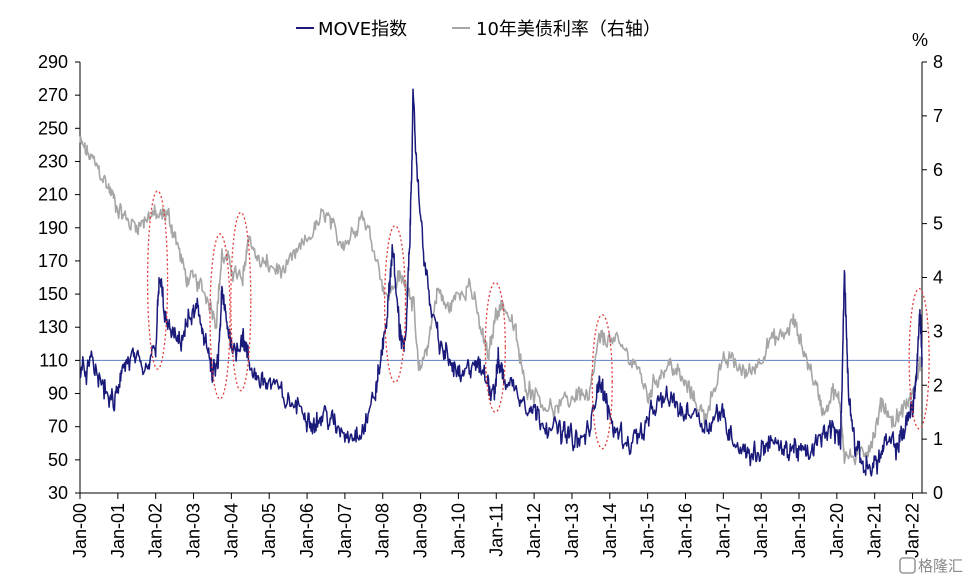 The image size is (974, 584). Describe the element at coordinates (53, 228) in the screenshot. I see `left-axis-tick-label: 190` at that location.